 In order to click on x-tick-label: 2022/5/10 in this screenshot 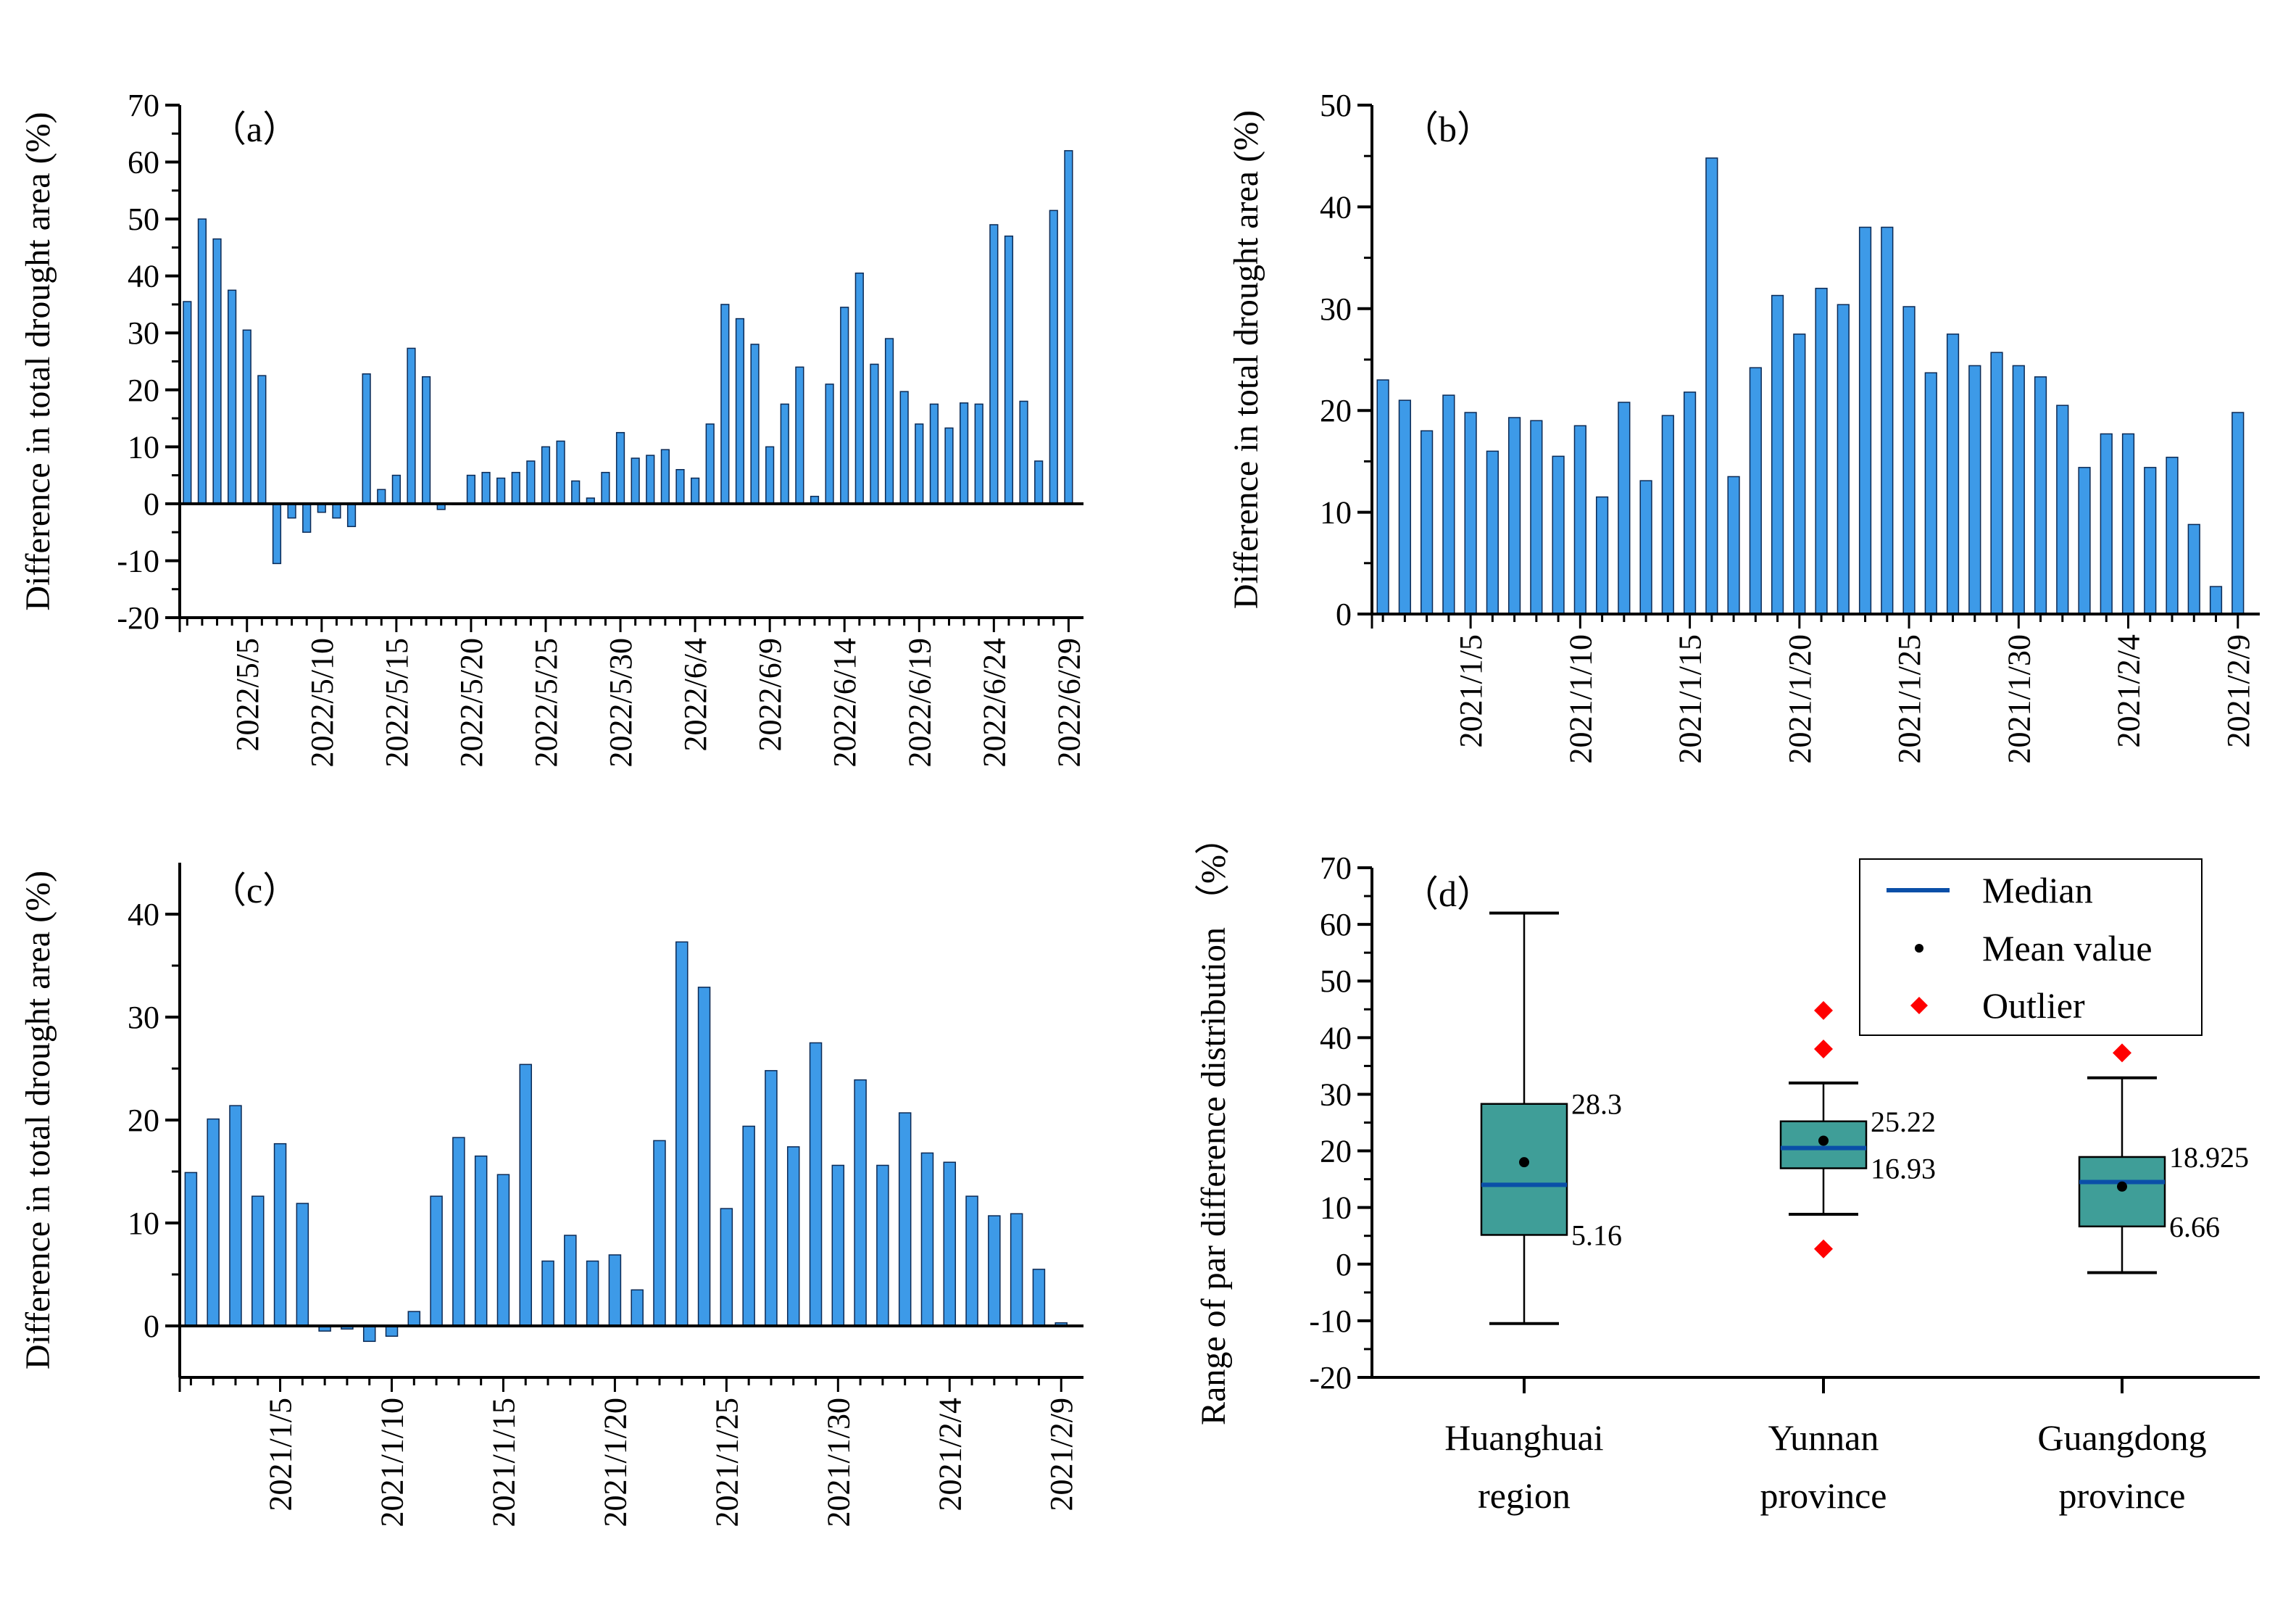, I will do `click(322, 702)`.